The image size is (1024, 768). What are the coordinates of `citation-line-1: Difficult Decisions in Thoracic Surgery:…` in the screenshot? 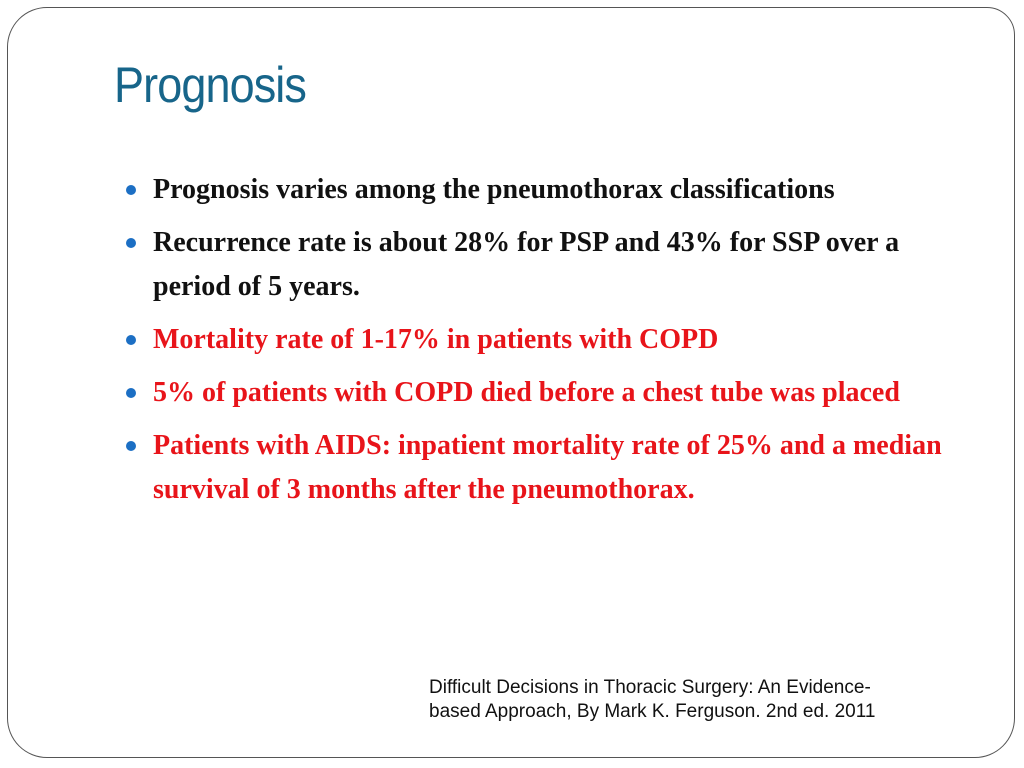 It's located at (650, 687).